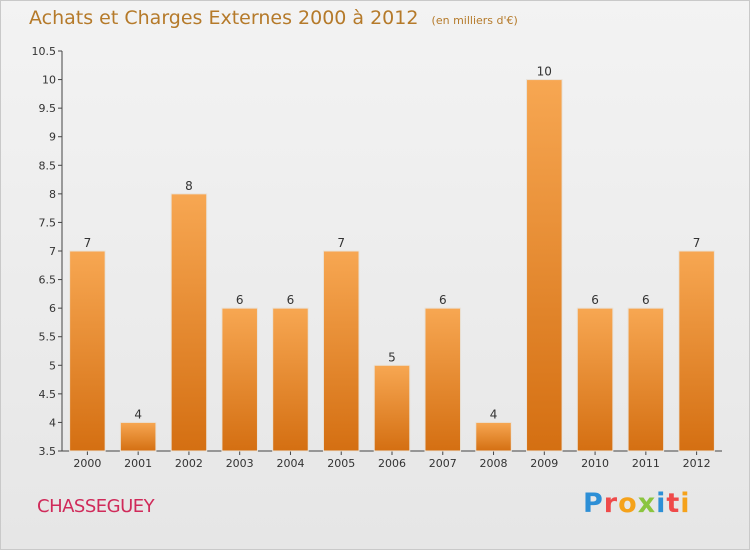 The height and width of the screenshot is (550, 750). What do you see at coordinates (189, 186) in the screenshot?
I see `bar-value-label: 8` at bounding box center [189, 186].